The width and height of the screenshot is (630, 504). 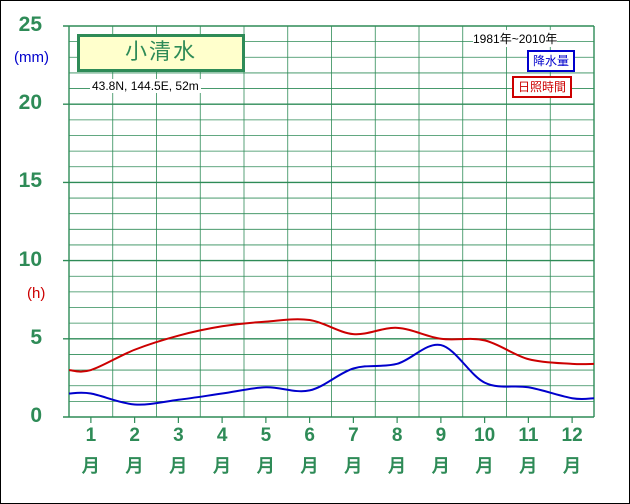 I want to click on y-tick-label: 5, so click(x=36, y=337).